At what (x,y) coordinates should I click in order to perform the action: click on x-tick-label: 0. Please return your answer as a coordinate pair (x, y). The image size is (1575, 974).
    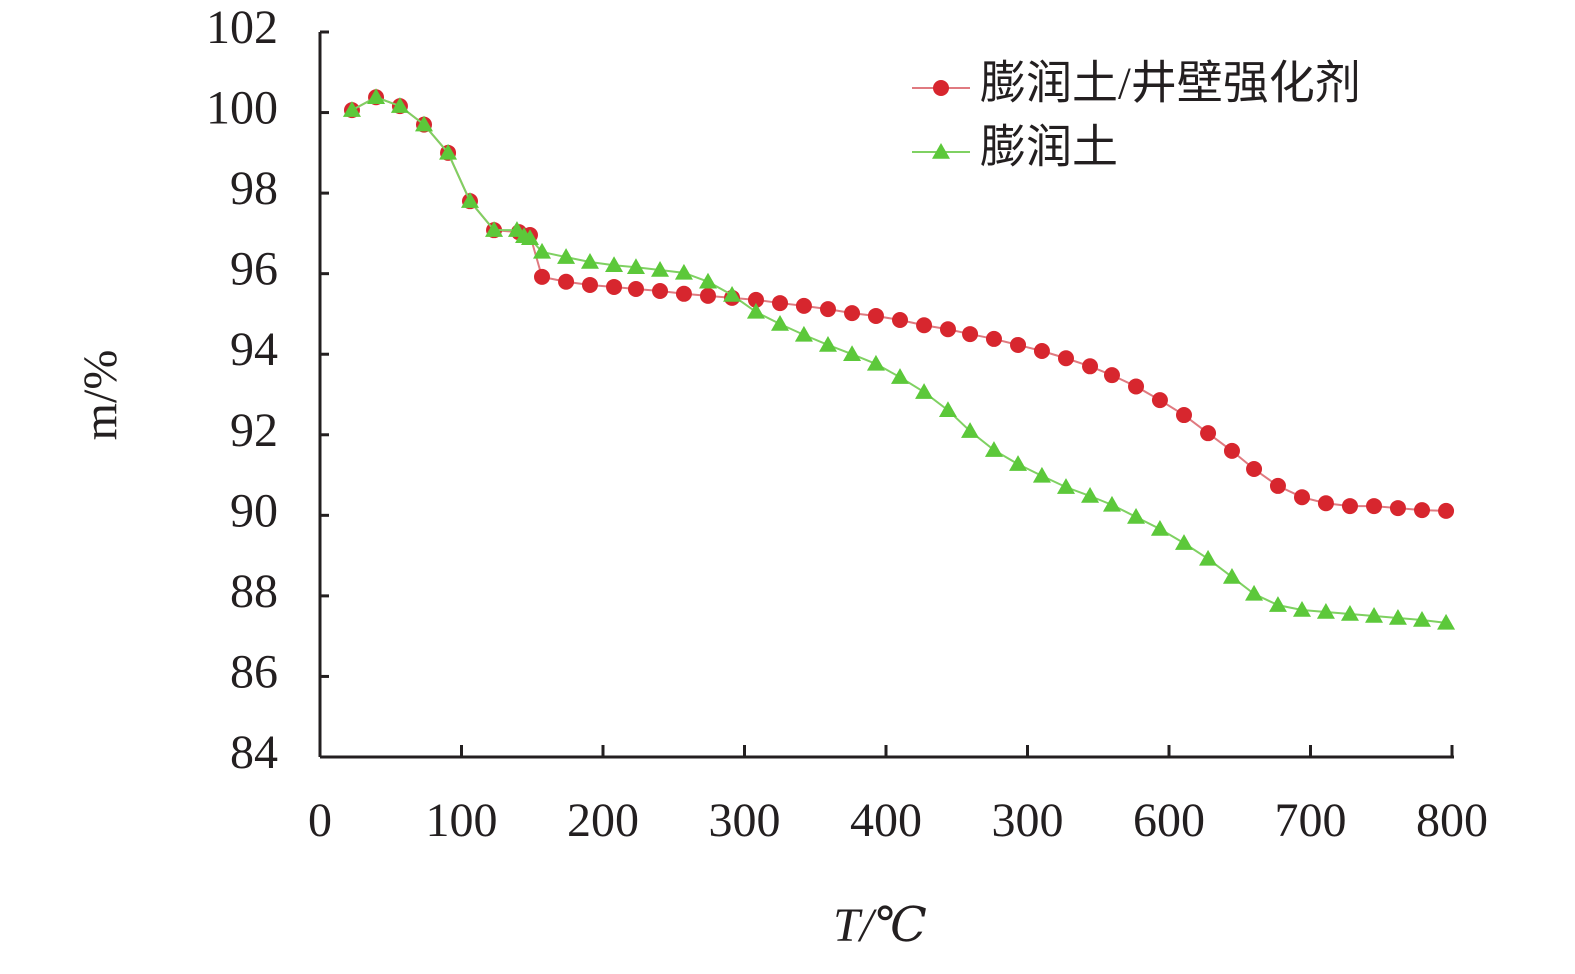
    Looking at the image, I should click on (320, 820).